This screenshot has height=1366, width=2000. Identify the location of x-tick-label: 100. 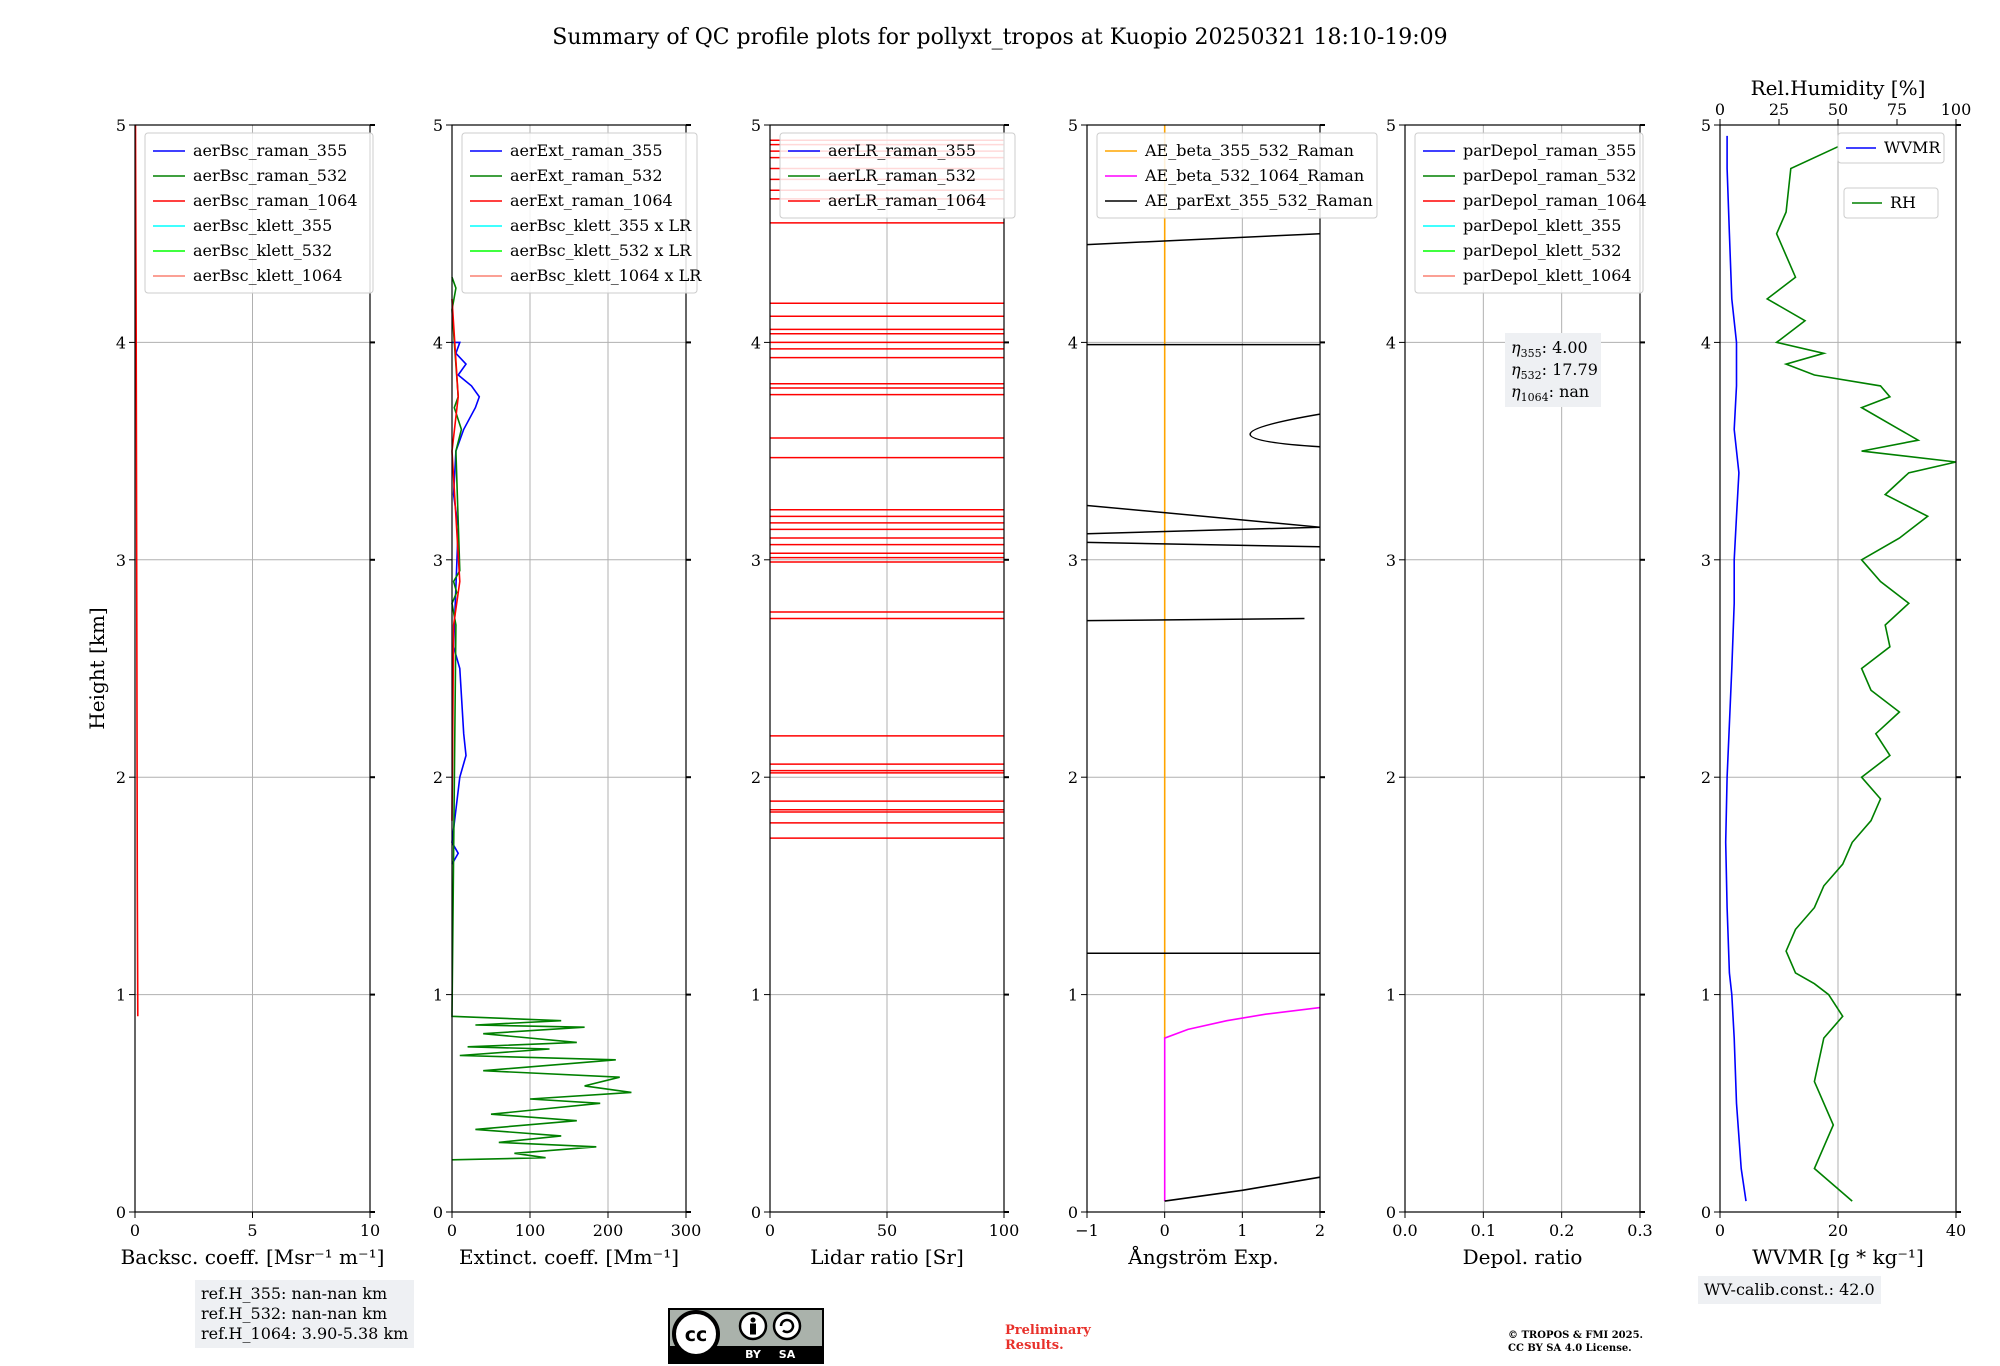
(530, 1230).